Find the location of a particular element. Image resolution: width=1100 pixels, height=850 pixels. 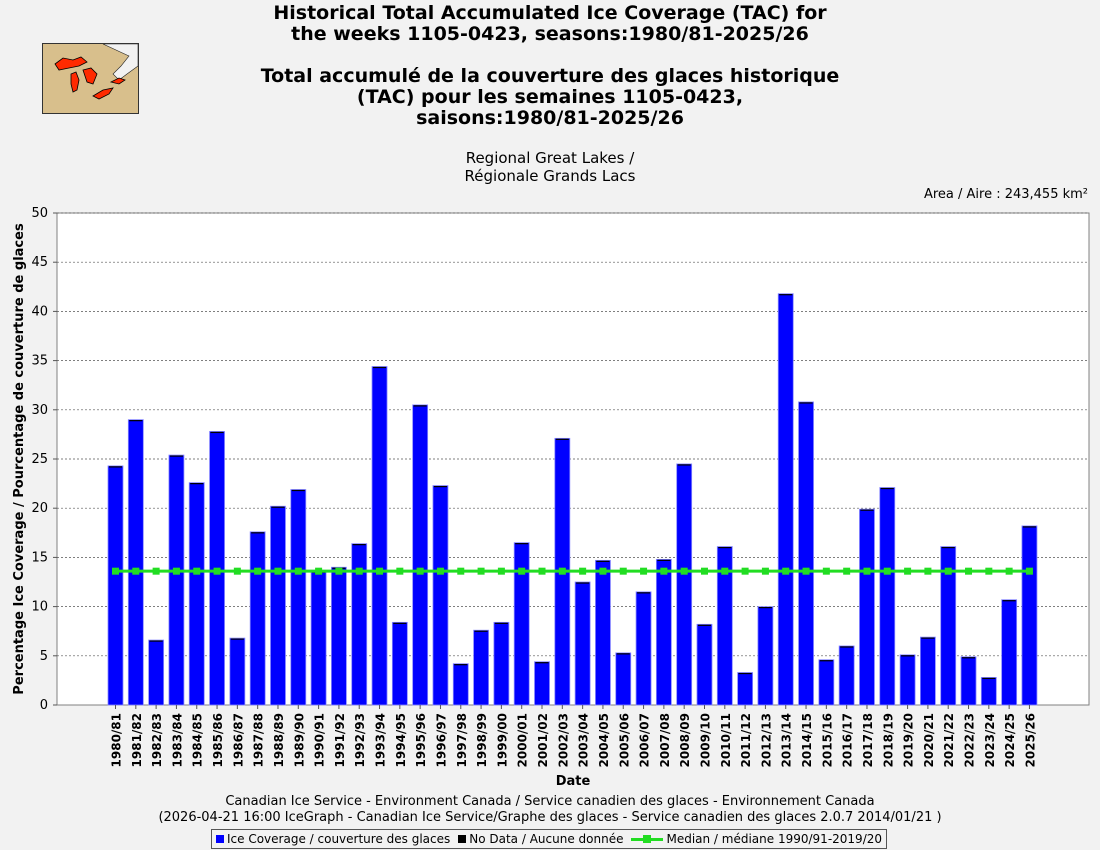

x-tick-label: 2022/23 is located at coordinates (970, 740).